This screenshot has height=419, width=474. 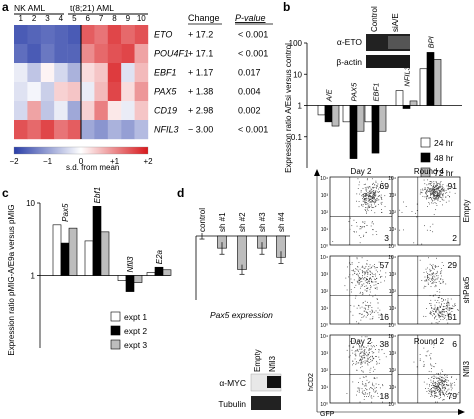 I want to click on legend-label: 48 hr, so click(x=444, y=158).